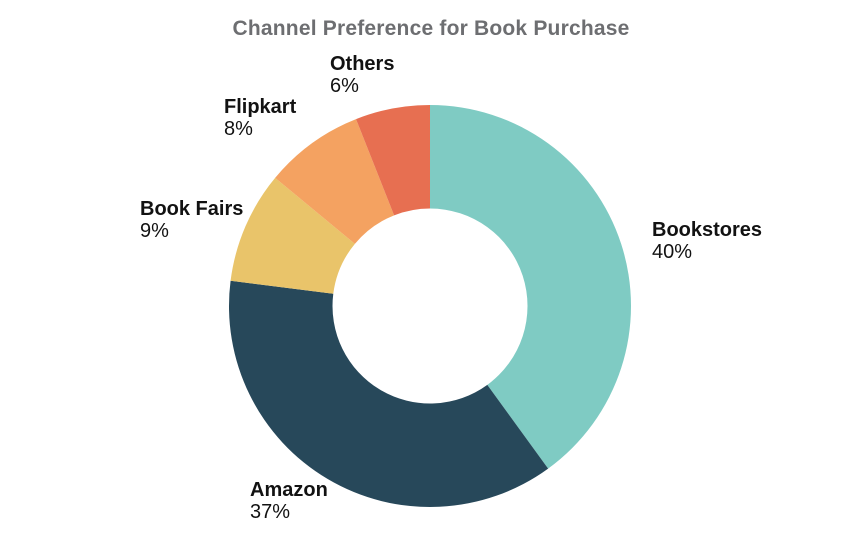  I want to click on slice-flipkart, so click(335, 181).